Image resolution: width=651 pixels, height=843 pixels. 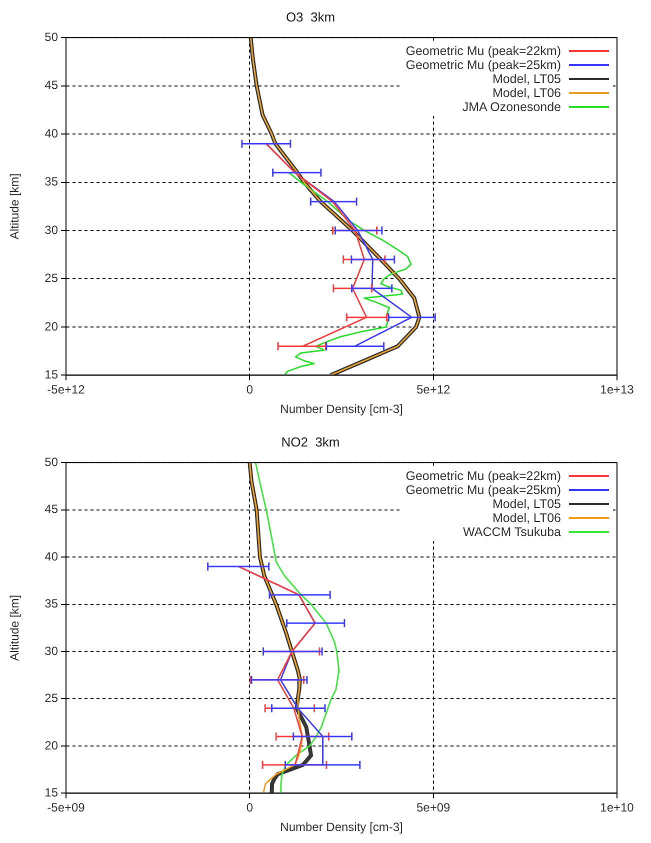 I want to click on x-tick-label: 5e+09, so click(x=433, y=807).